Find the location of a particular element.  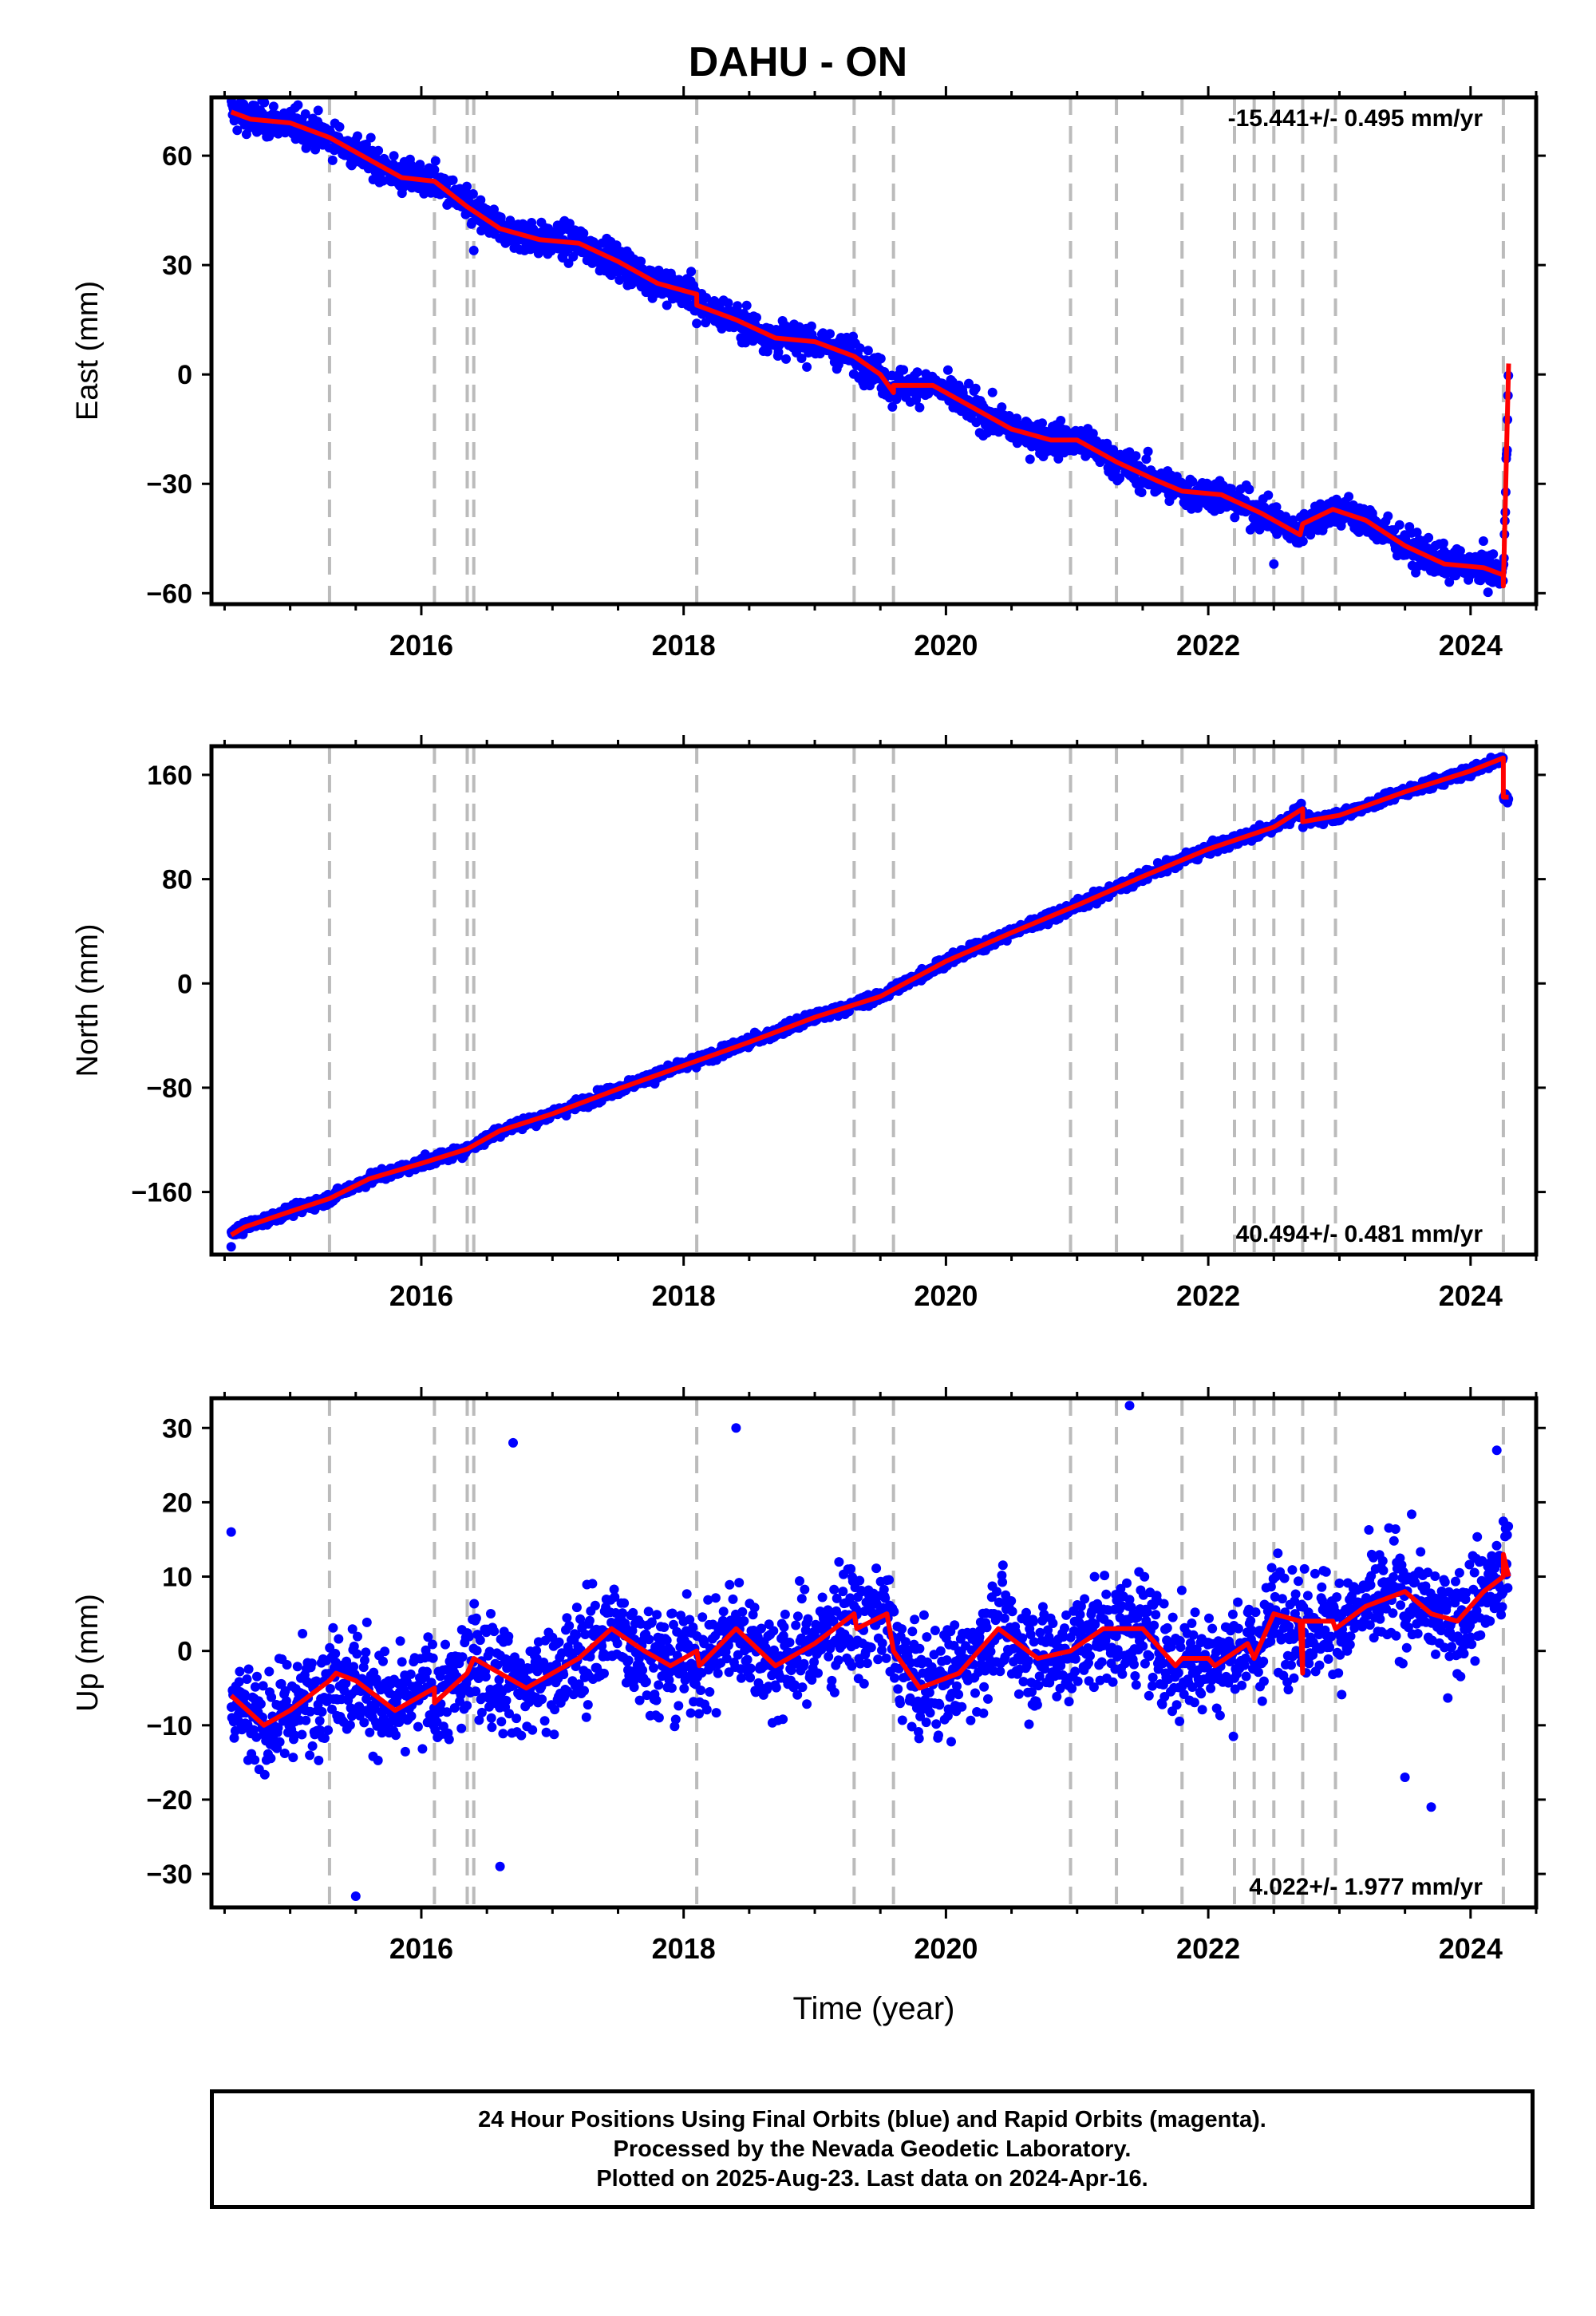

y-tick-label: −60 is located at coordinates (169, 594).